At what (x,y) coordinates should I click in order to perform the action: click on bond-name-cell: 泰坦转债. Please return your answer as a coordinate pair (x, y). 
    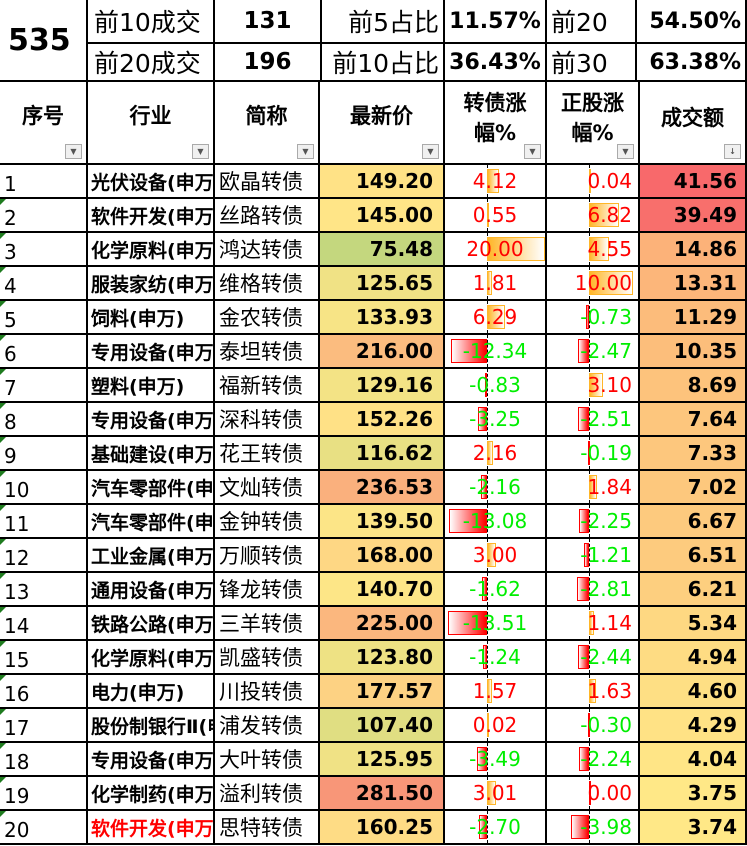
    Looking at the image, I should click on (267, 352).